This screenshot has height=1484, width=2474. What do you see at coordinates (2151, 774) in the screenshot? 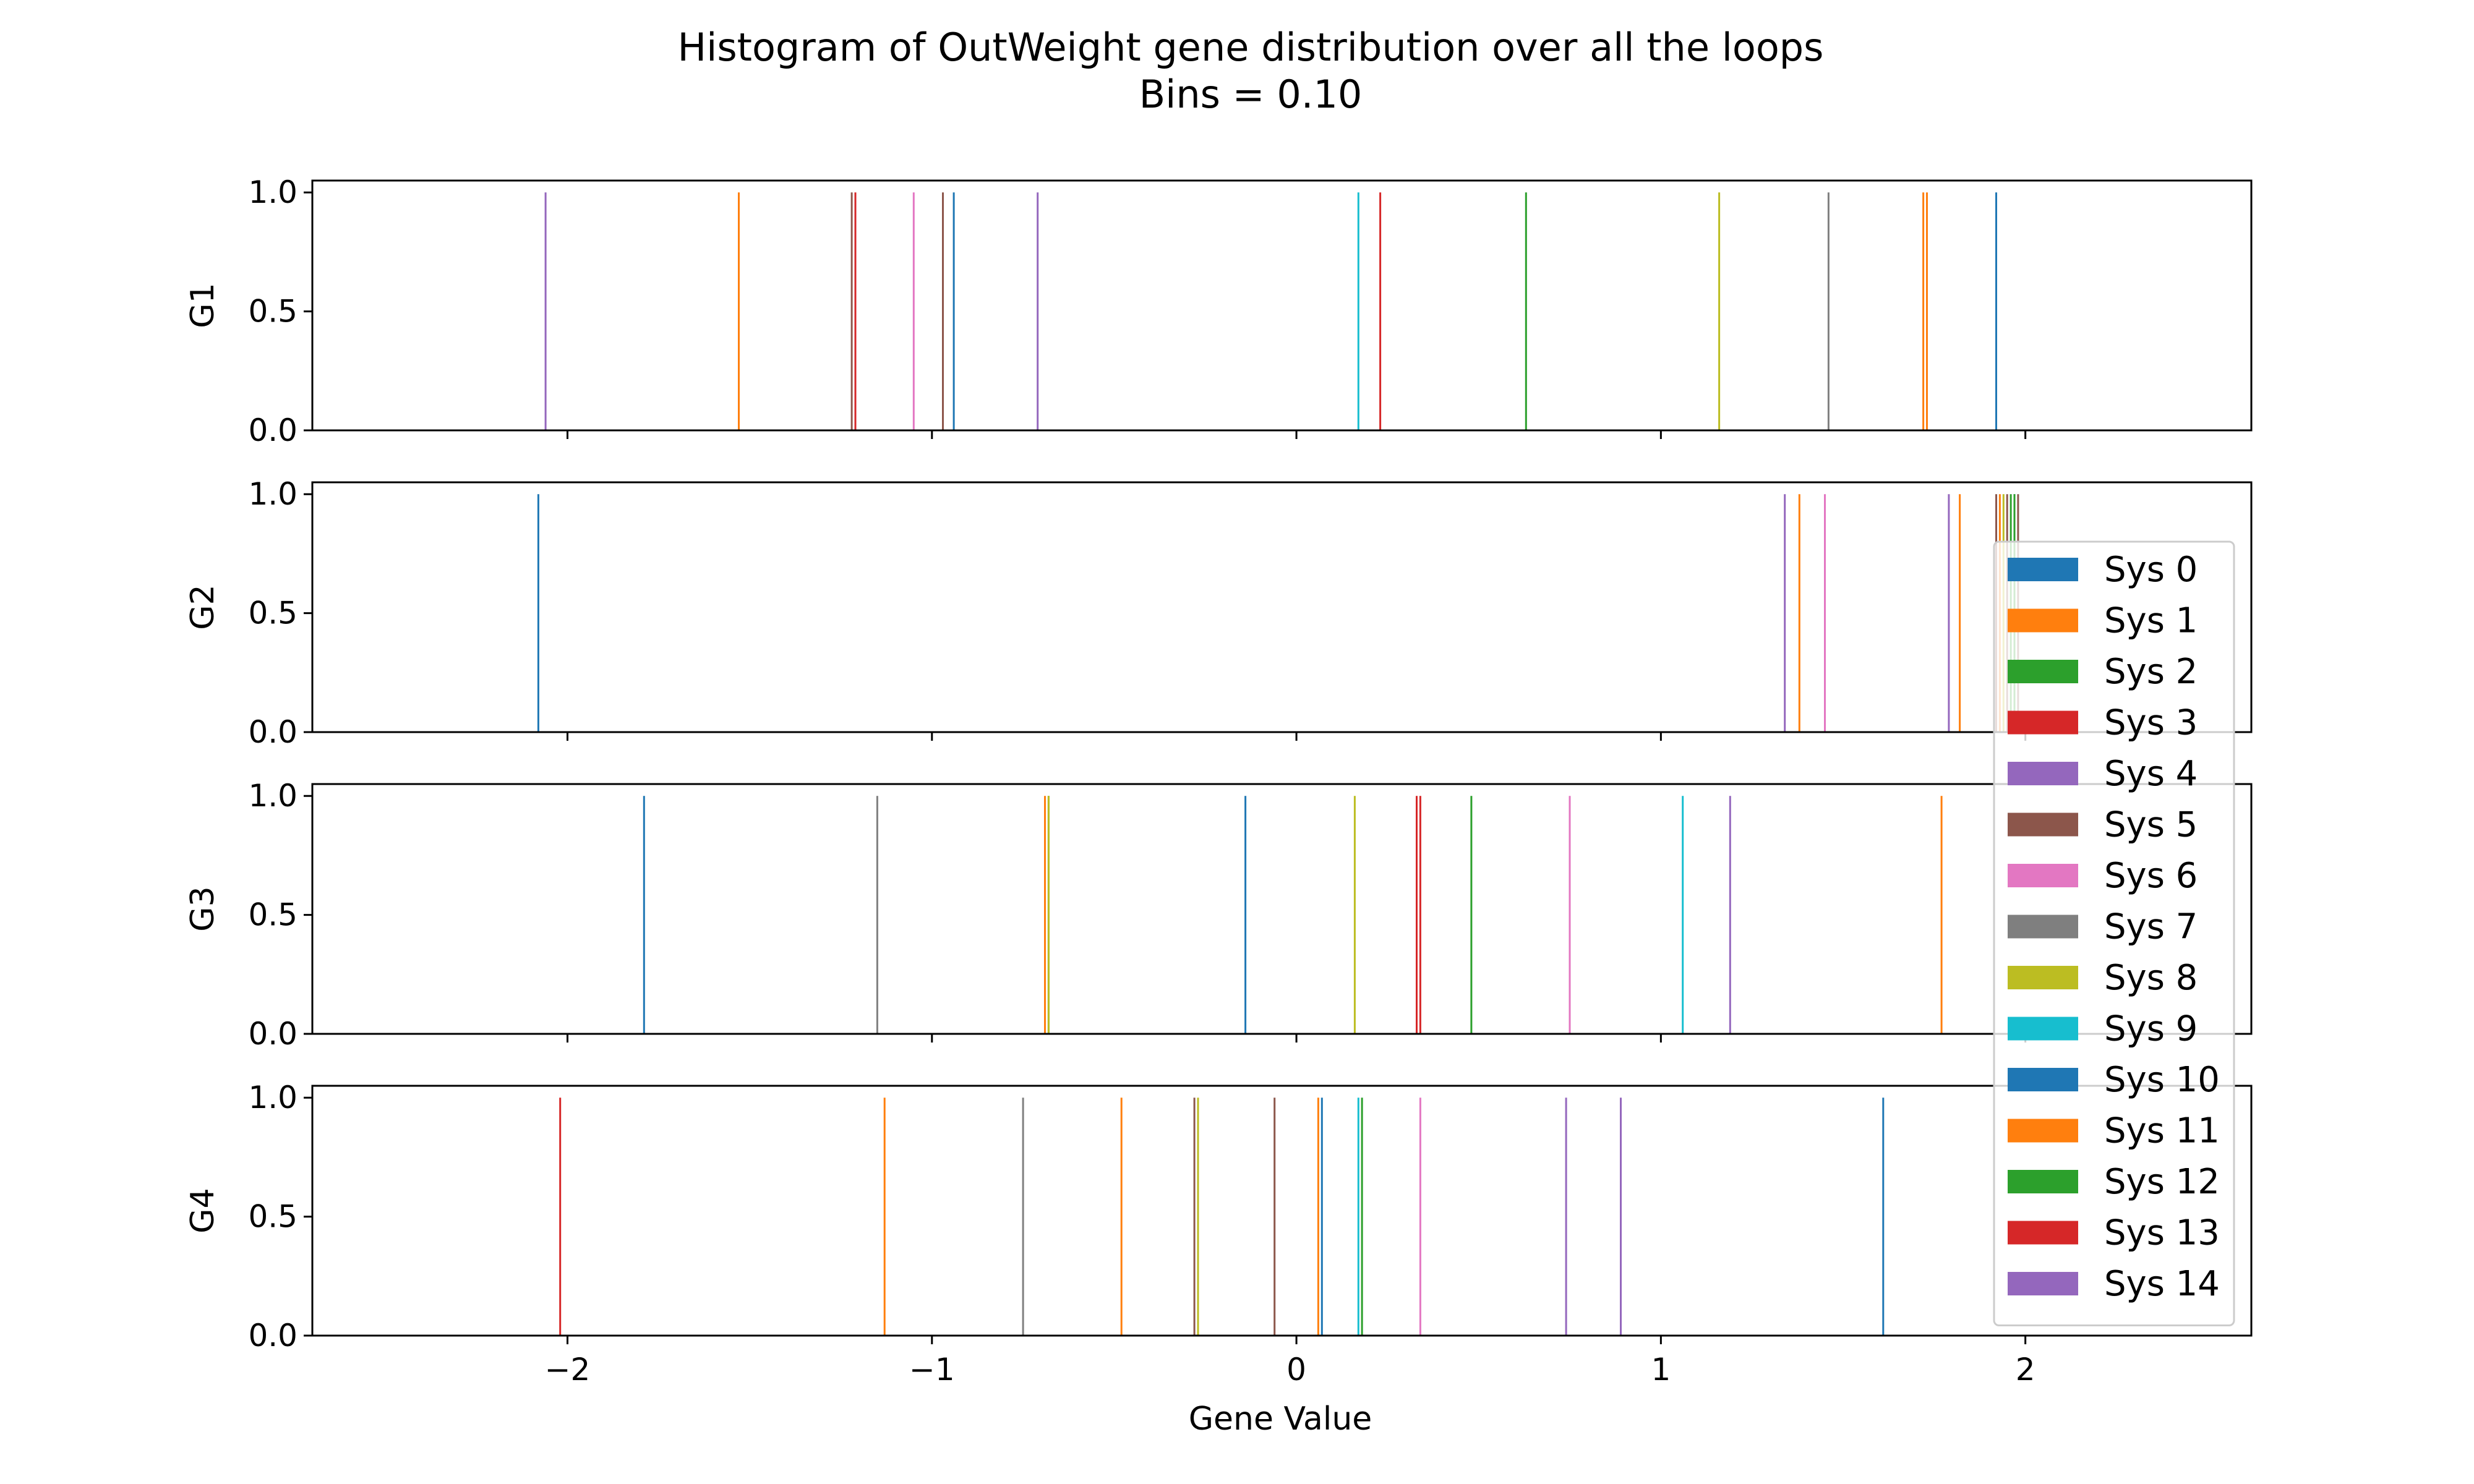
I see `legend-label: Sys 4` at bounding box center [2151, 774].